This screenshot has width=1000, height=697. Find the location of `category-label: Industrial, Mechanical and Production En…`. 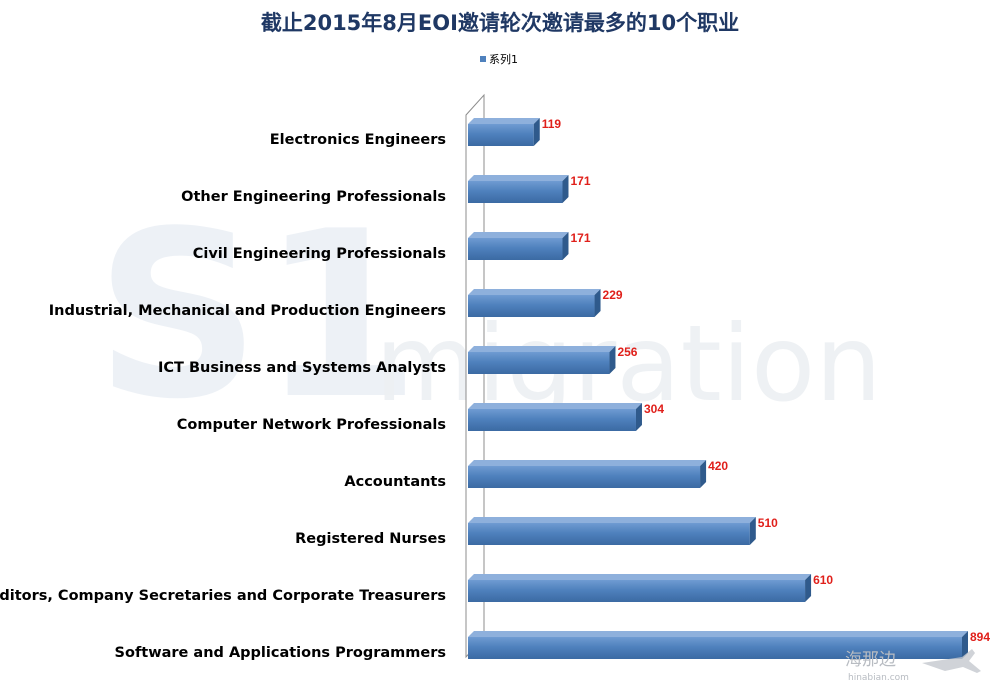

category-label: Industrial, Mechanical and Production En… is located at coordinates (247, 311).